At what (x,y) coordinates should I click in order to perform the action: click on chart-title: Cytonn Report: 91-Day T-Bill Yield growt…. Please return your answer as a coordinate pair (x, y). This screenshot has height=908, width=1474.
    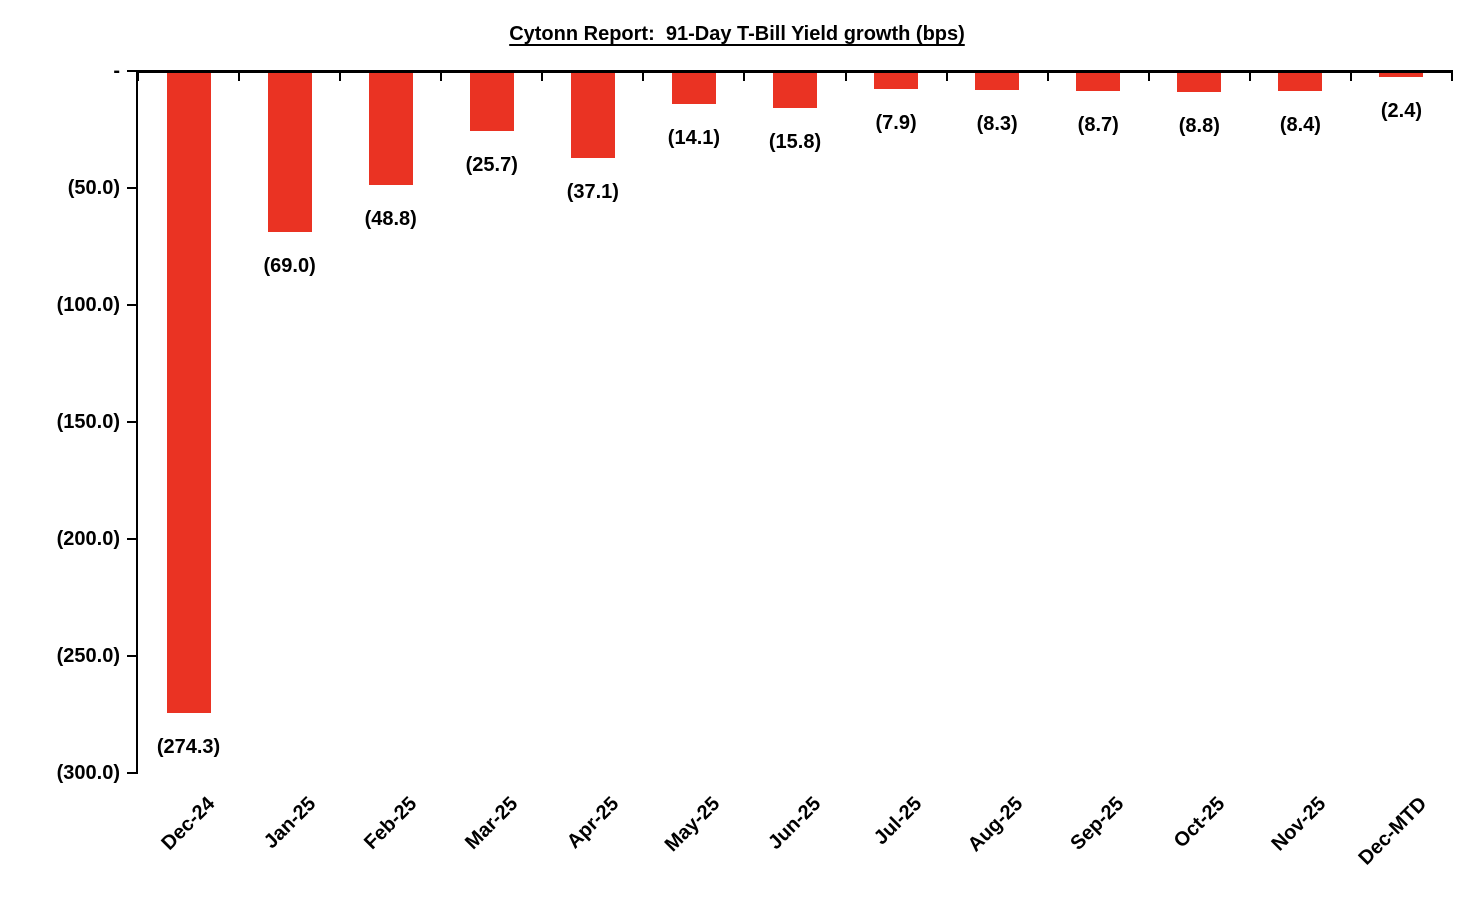
    Looking at the image, I should click on (737, 34).